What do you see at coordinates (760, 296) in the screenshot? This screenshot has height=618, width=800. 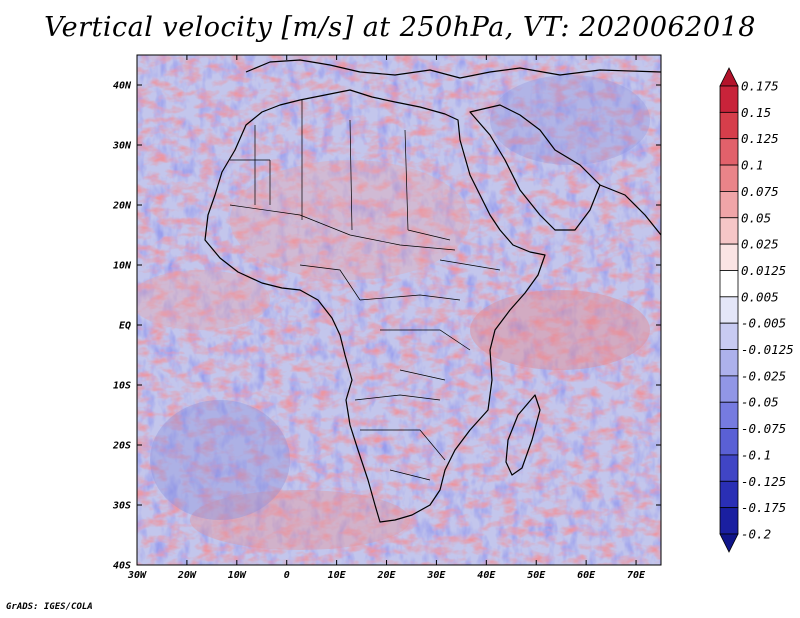 I see `colorbar-label: 0.005` at bounding box center [760, 296].